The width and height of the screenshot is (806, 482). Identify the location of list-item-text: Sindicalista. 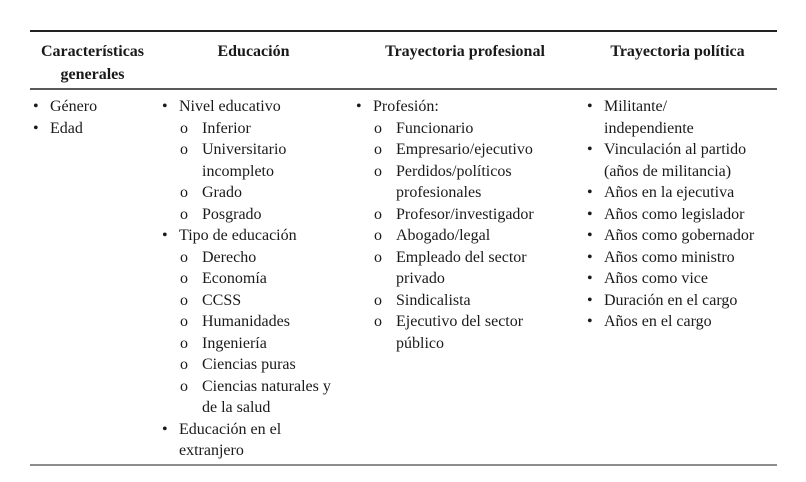
(433, 300).